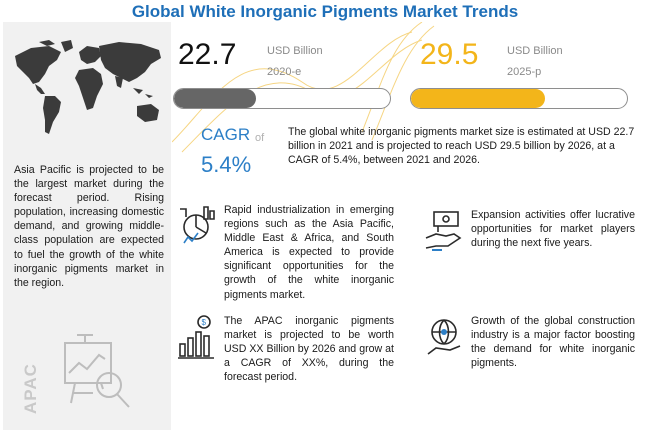 The width and height of the screenshot is (650, 433). I want to click on progress-bar-2020, so click(282, 98).